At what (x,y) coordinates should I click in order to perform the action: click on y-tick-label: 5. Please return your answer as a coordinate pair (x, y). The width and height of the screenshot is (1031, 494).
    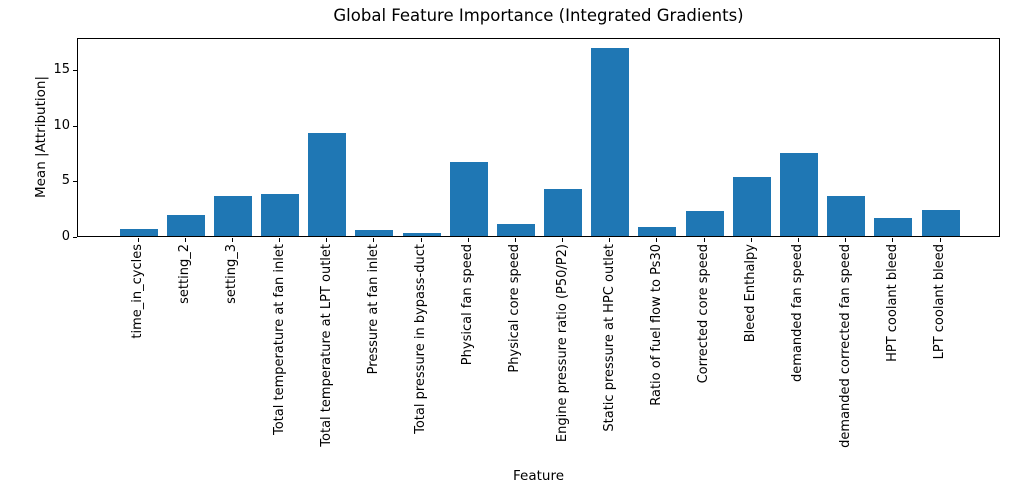
    Looking at the image, I should click on (65, 181).